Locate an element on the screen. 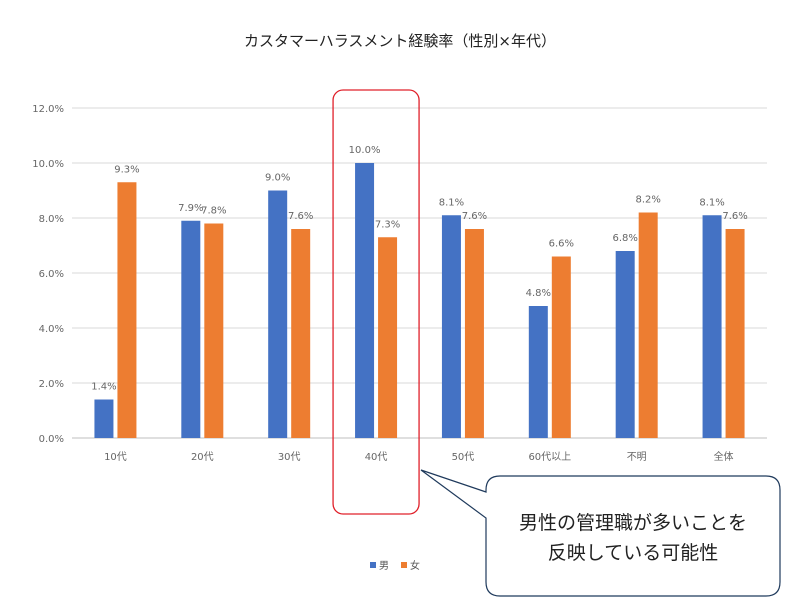  legend-item-male: 男 is located at coordinates (379, 564).